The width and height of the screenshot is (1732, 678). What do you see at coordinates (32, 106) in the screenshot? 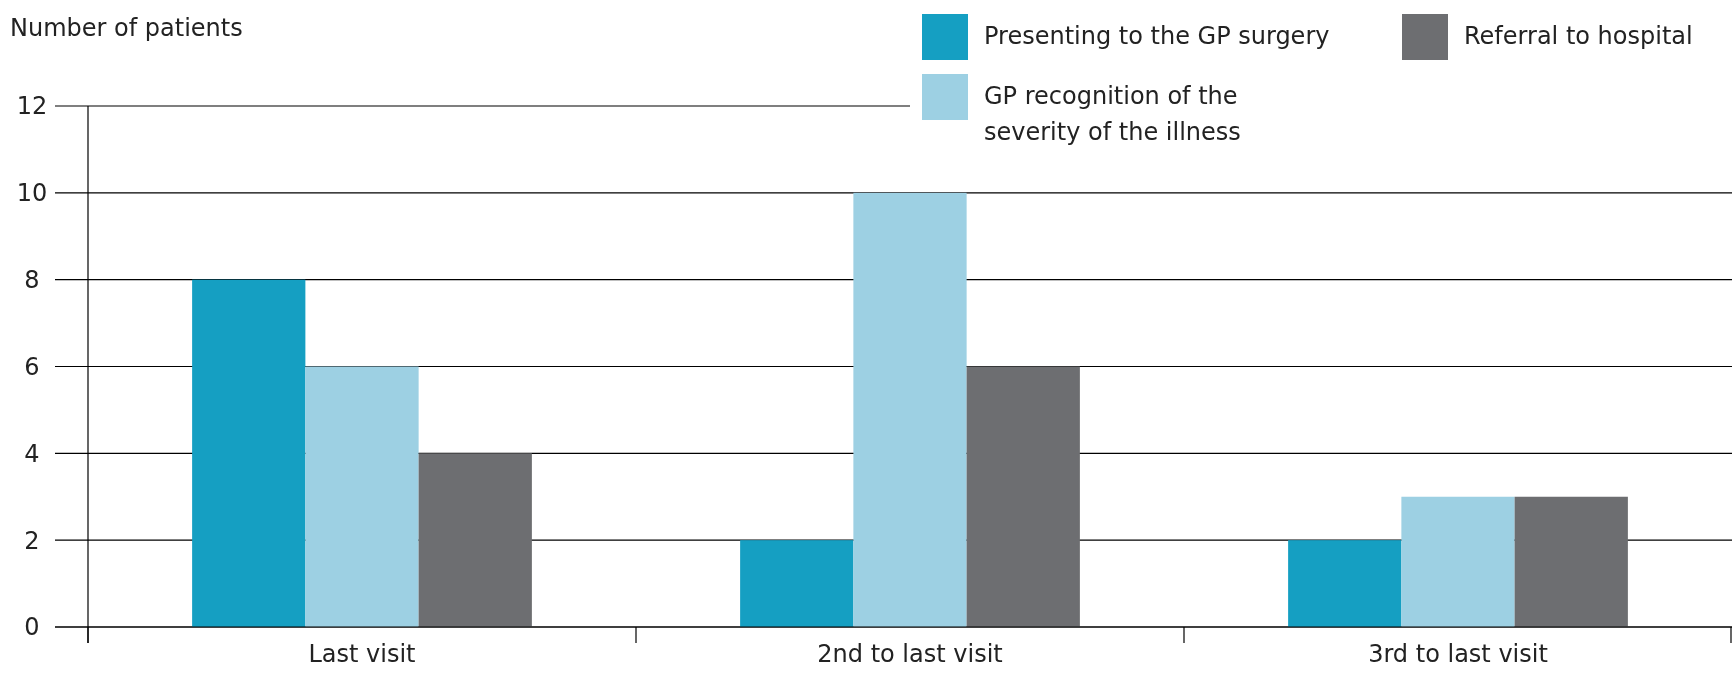
I see `y-tick-label: 12` at bounding box center [32, 106].